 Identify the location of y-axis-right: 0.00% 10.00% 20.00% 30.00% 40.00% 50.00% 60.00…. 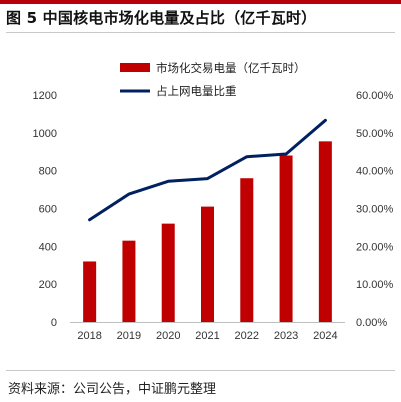
(375, 209).